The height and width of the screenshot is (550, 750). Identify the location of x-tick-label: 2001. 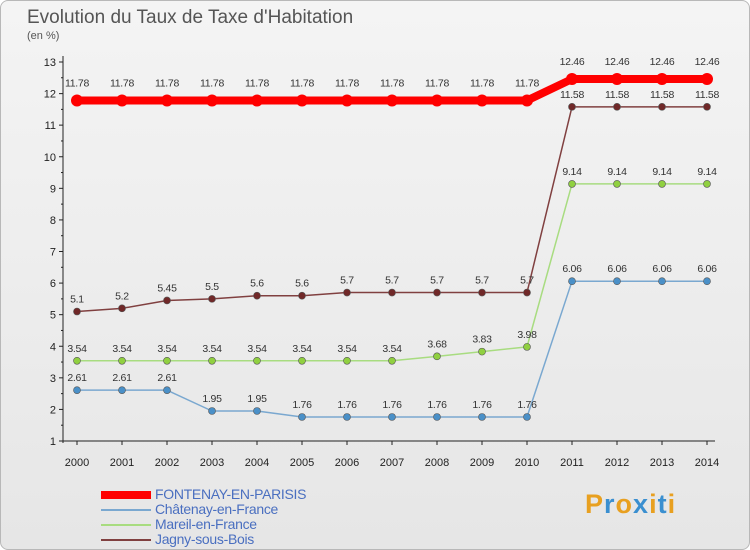
(122, 463).